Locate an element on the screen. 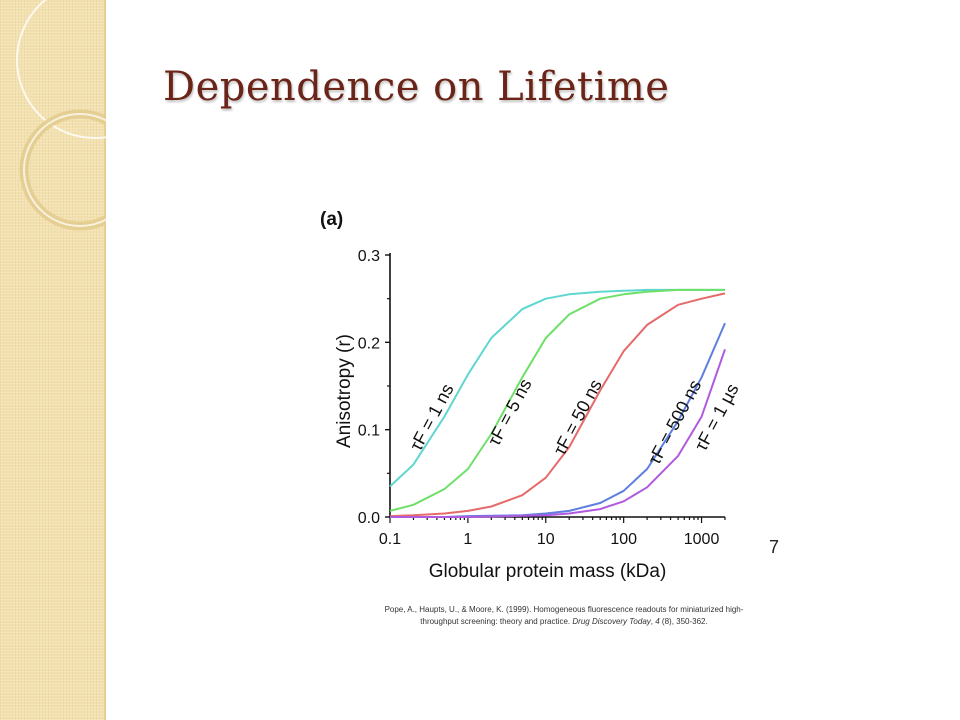  decorative-ring-highlight is located at coordinates (64, 170).